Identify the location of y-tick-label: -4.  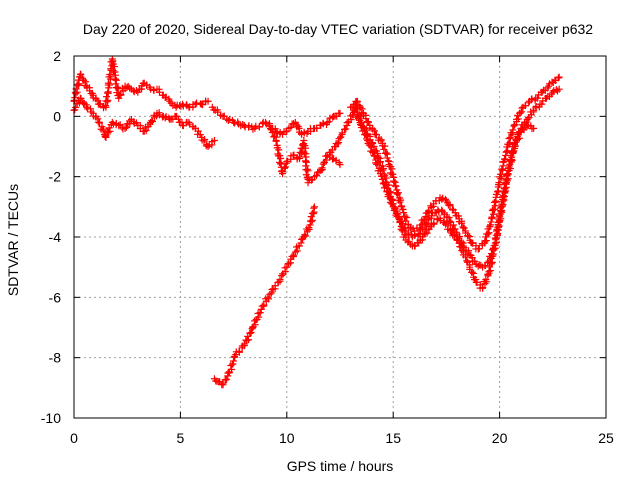
(55, 237).